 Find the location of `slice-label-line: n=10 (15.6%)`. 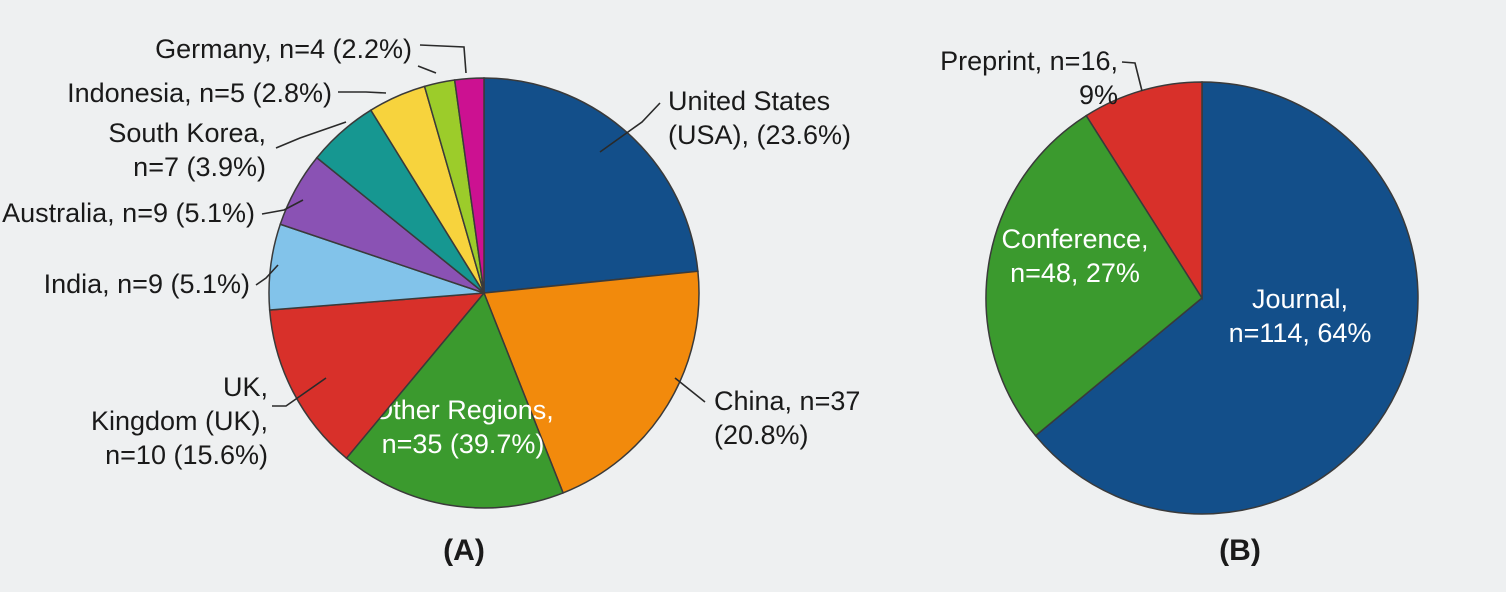

slice-label-line: n=10 (15.6%) is located at coordinates (186, 455).